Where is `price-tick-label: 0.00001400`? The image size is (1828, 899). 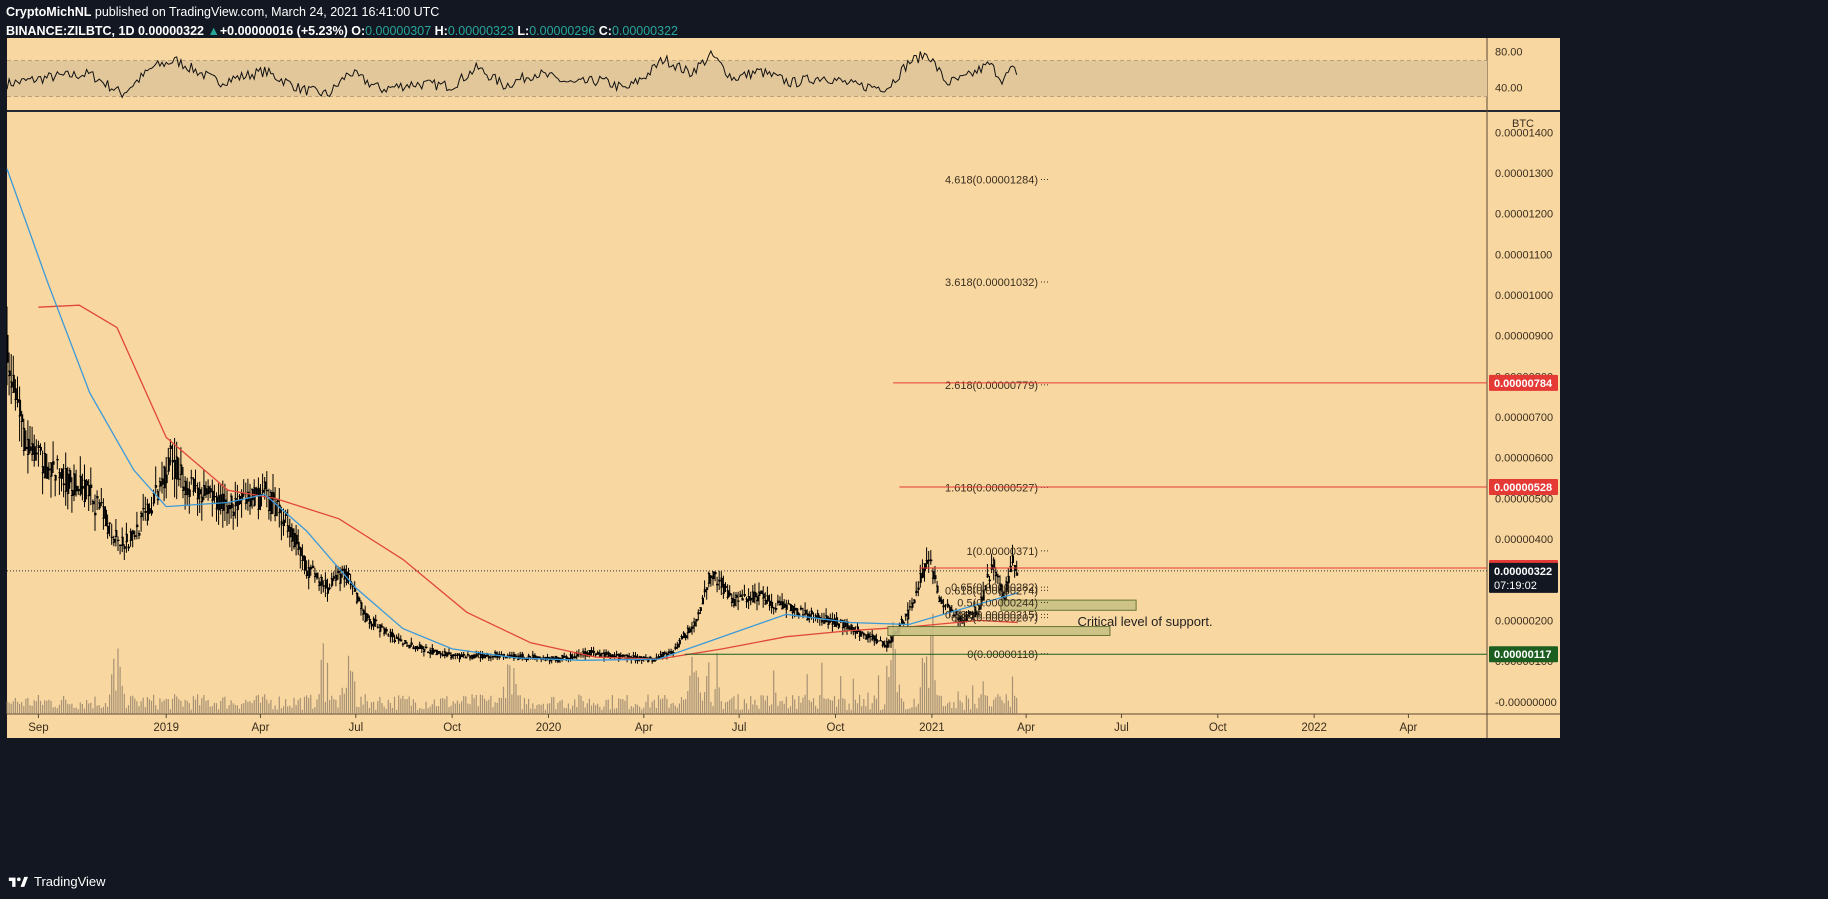 price-tick-label: 0.00001400 is located at coordinates (1524, 133).